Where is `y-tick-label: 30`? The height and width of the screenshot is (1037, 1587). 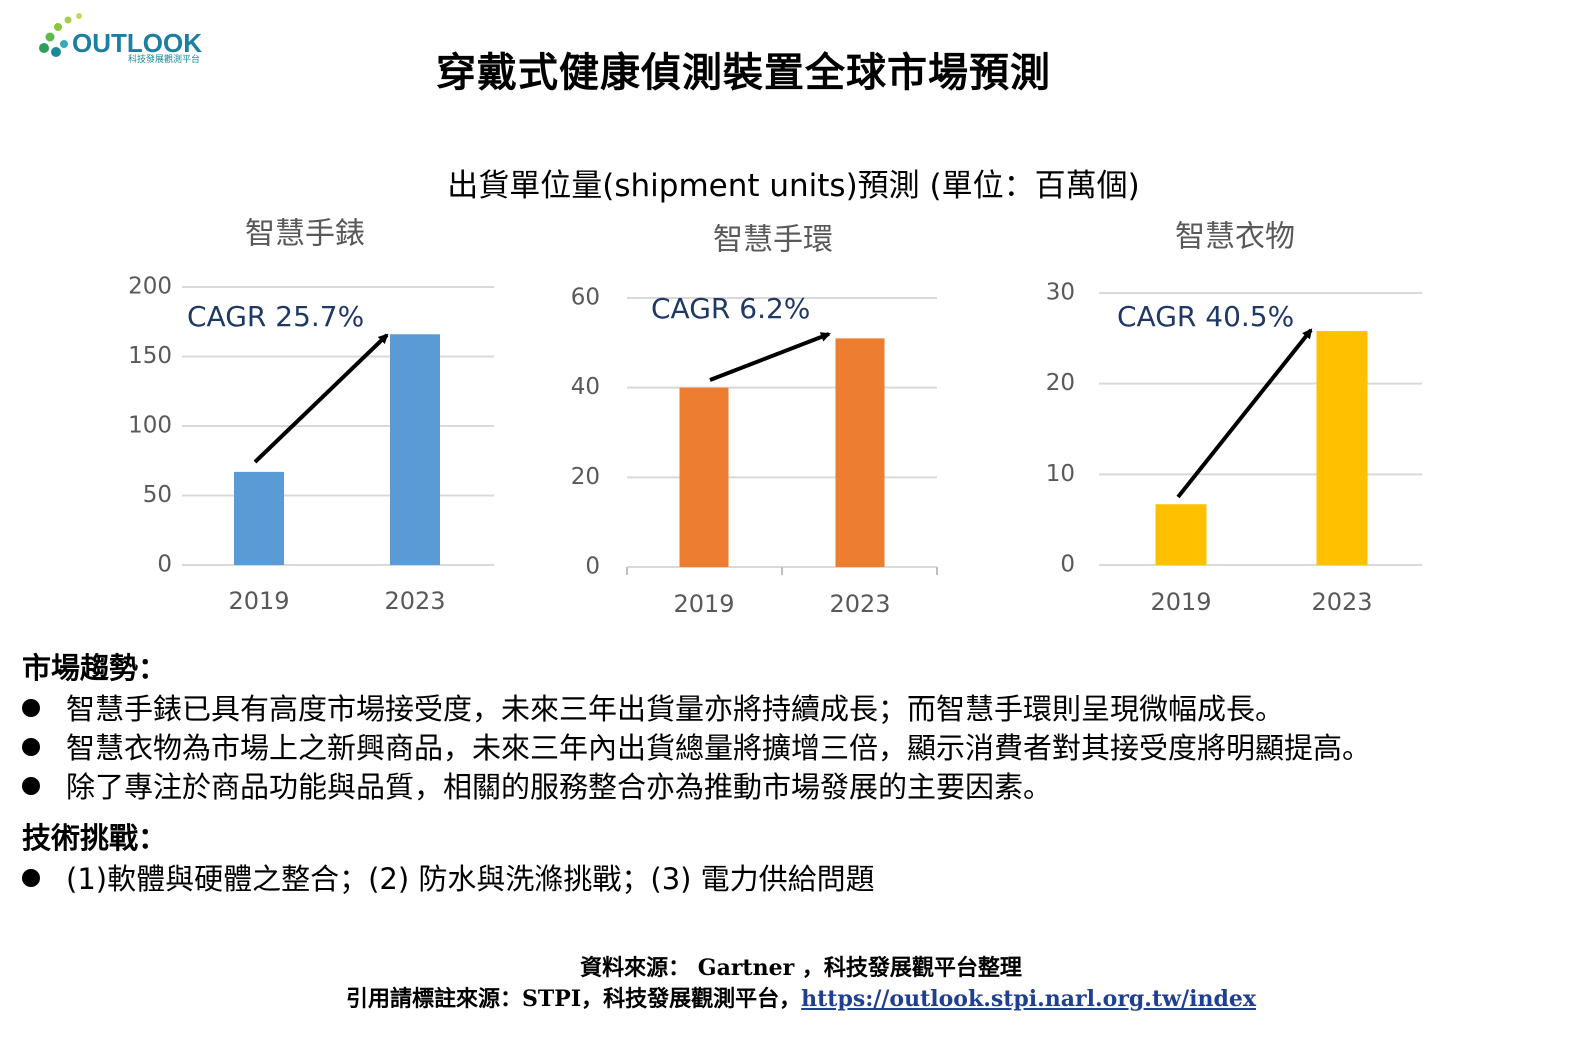 y-tick-label: 30 is located at coordinates (1060, 293).